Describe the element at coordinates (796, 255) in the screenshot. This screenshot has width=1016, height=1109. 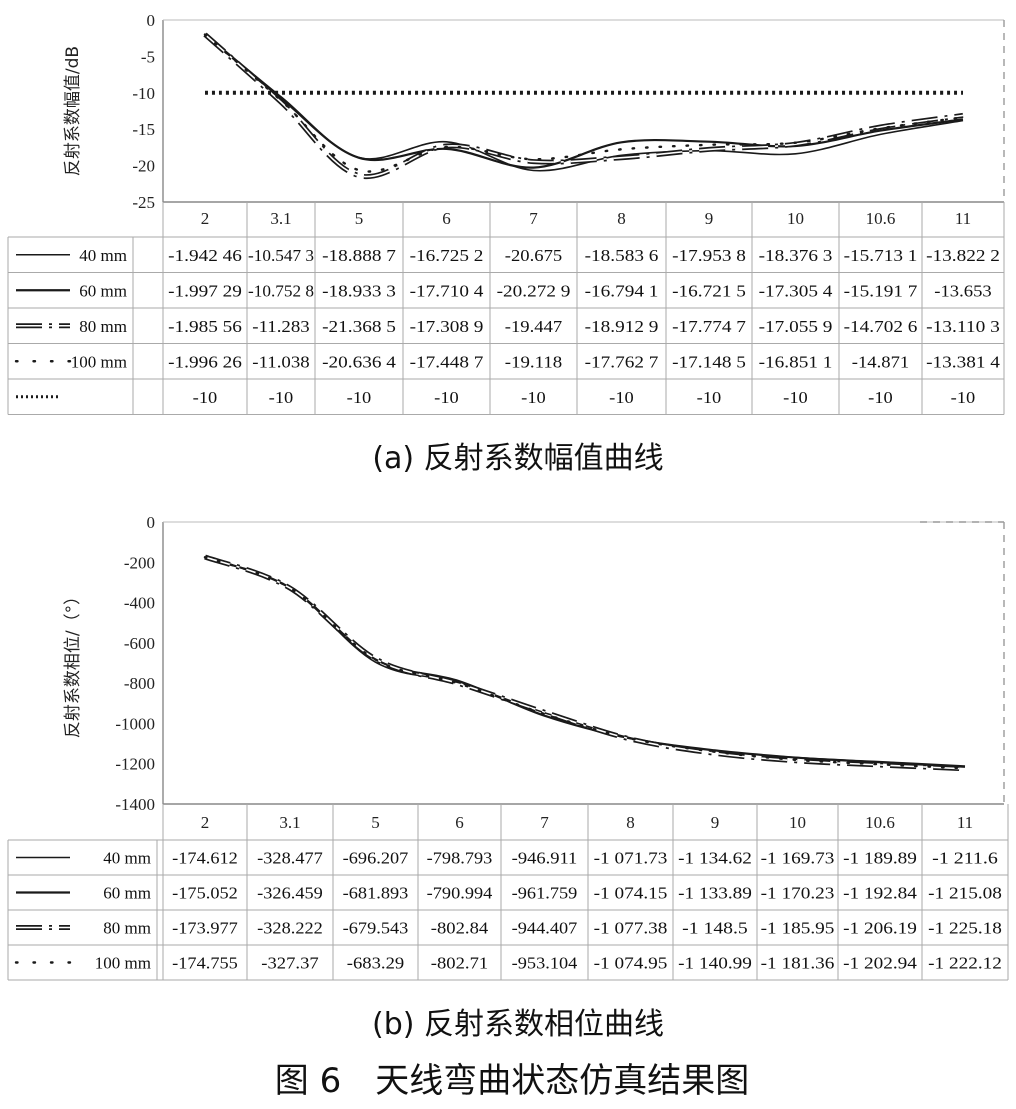
I see `table-cell: -18.376 3` at that location.